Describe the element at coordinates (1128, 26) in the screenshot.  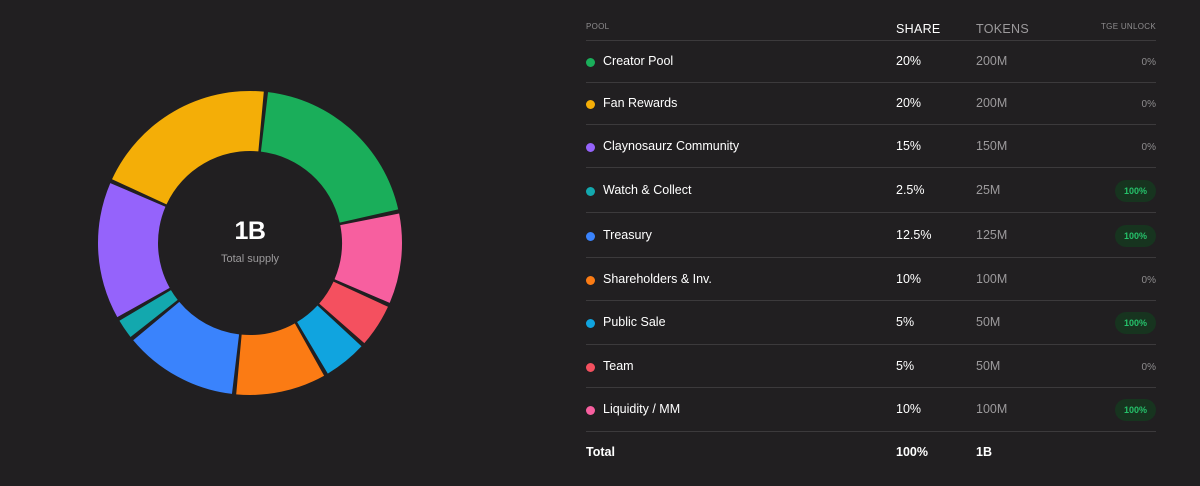
I see `header-tge-unlock: TGE UNLOCK` at that location.